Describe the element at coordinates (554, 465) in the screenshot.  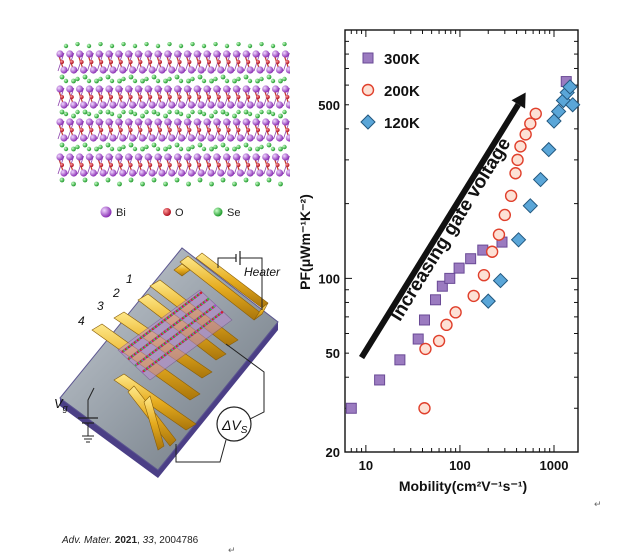
I see `x-tick-label: 1000` at that location.